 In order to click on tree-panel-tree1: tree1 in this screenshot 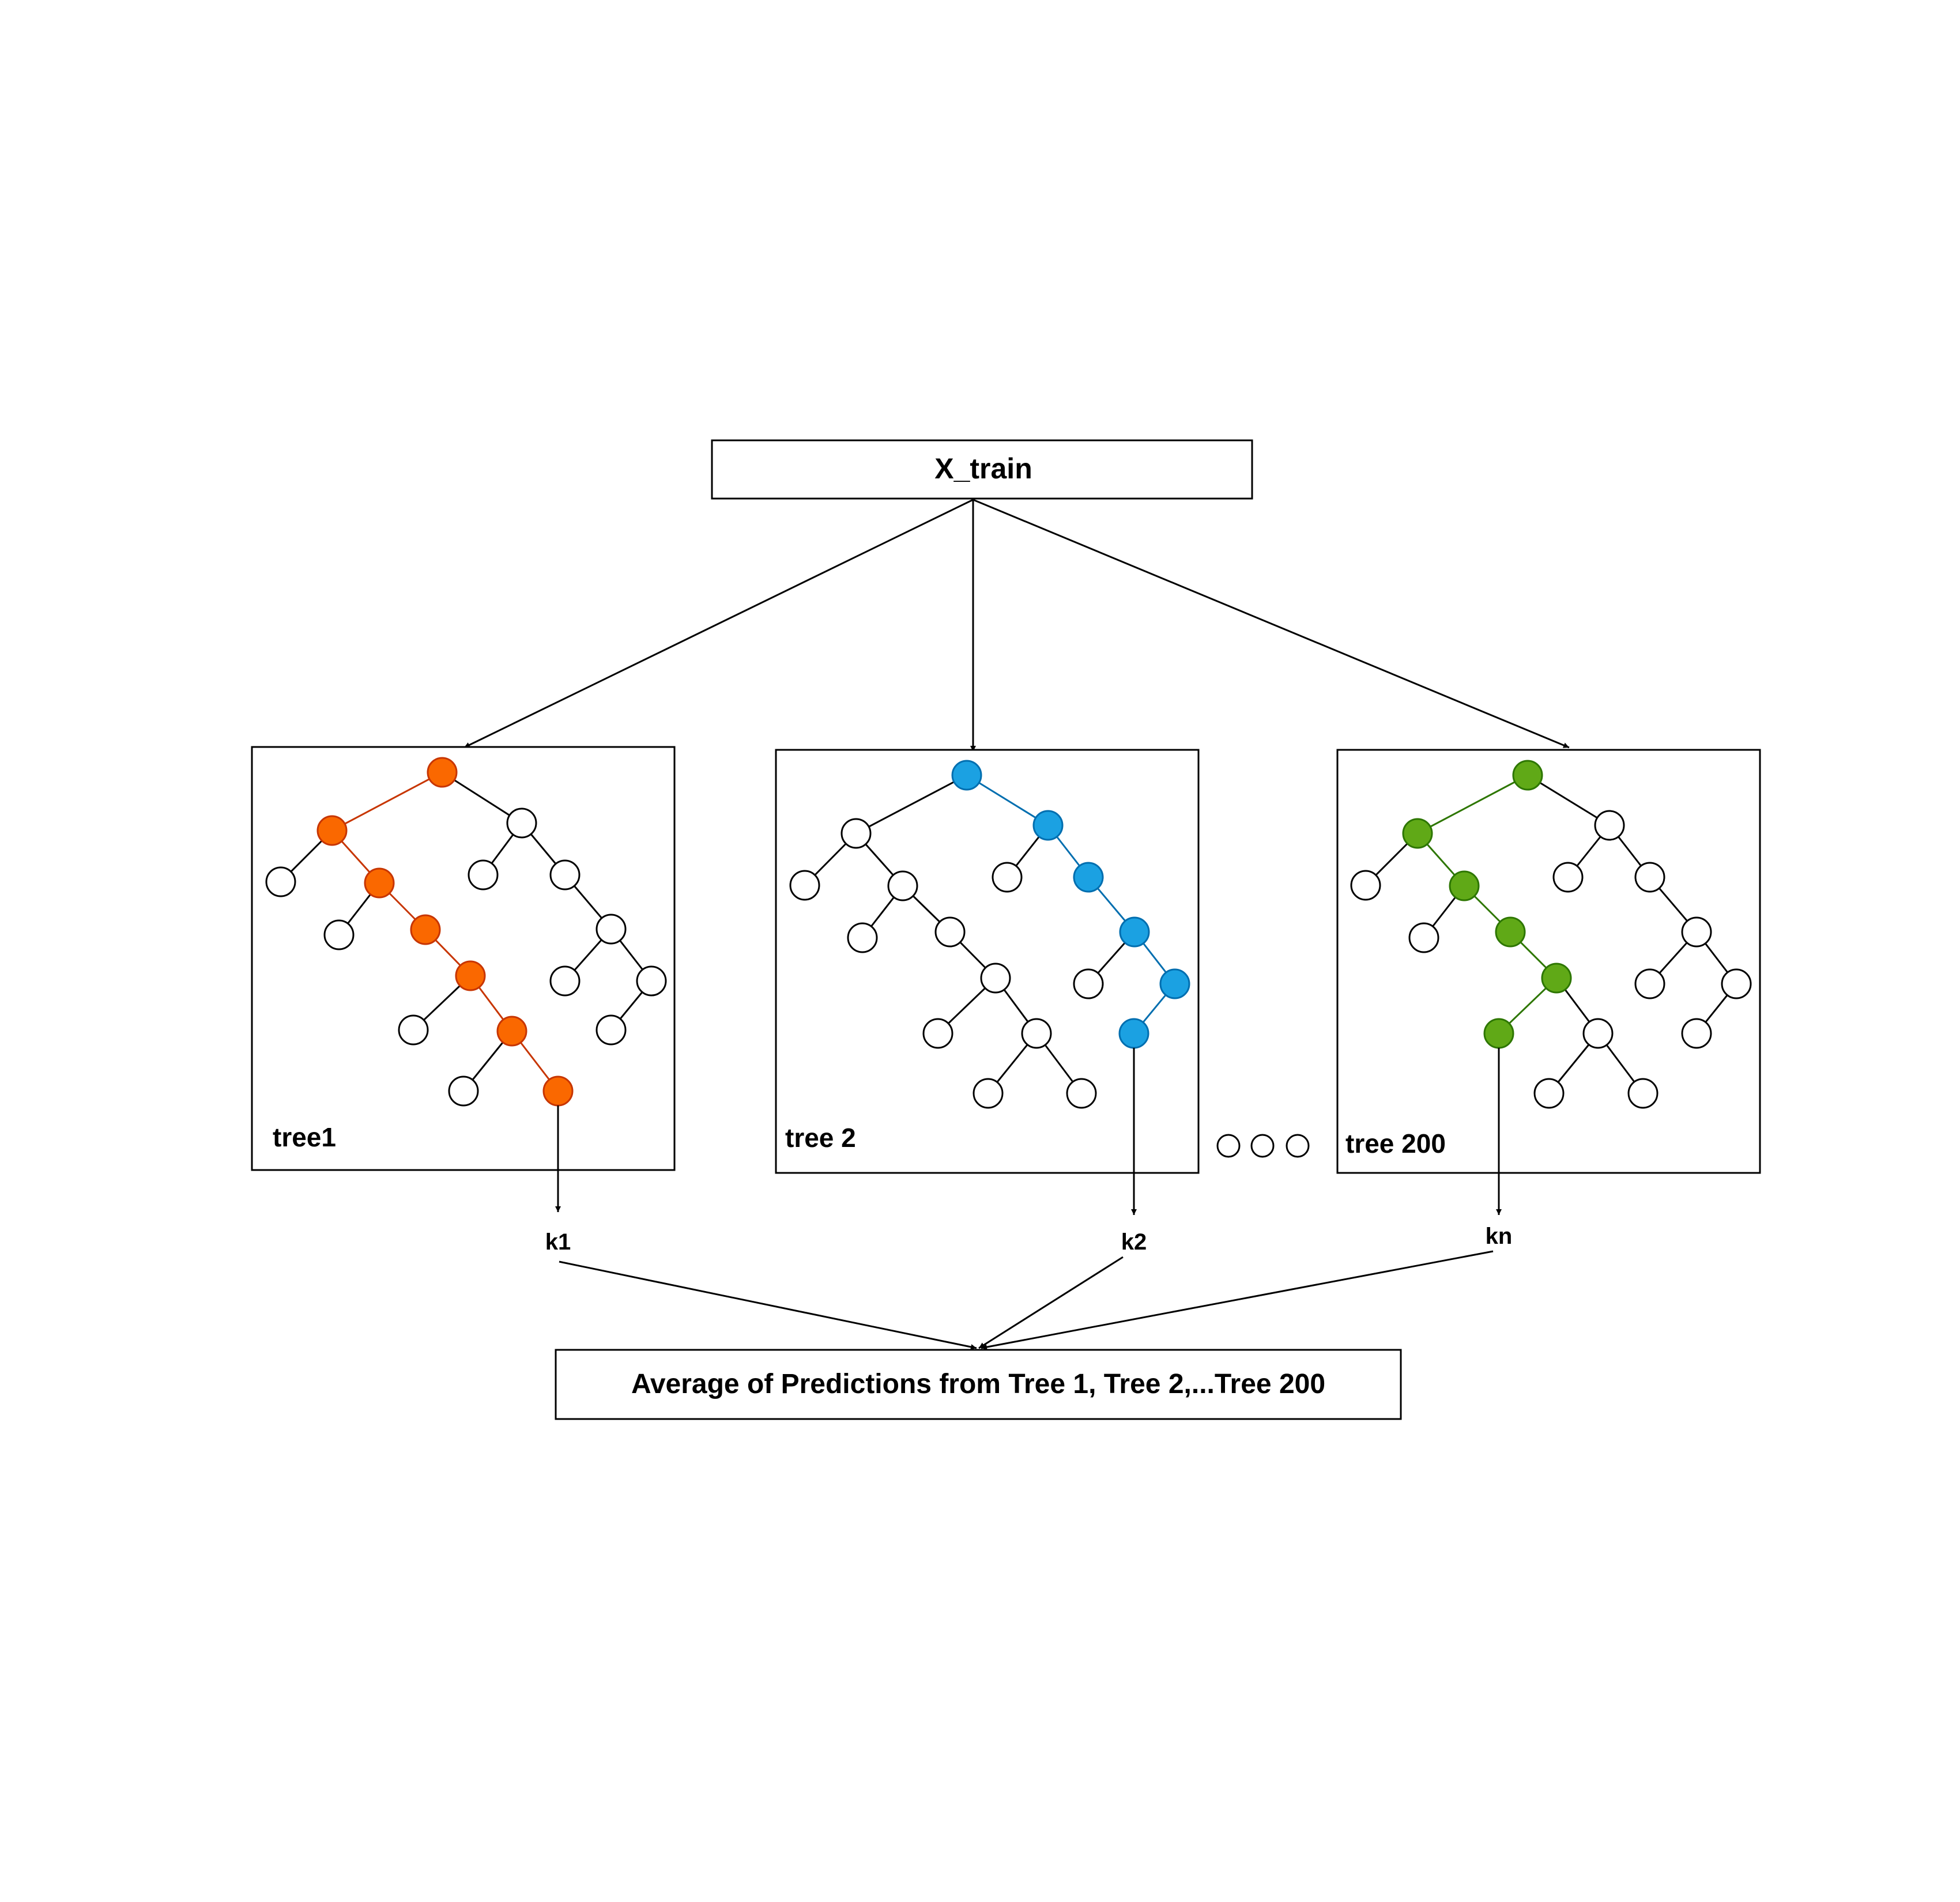, I will do `click(463, 979)`.